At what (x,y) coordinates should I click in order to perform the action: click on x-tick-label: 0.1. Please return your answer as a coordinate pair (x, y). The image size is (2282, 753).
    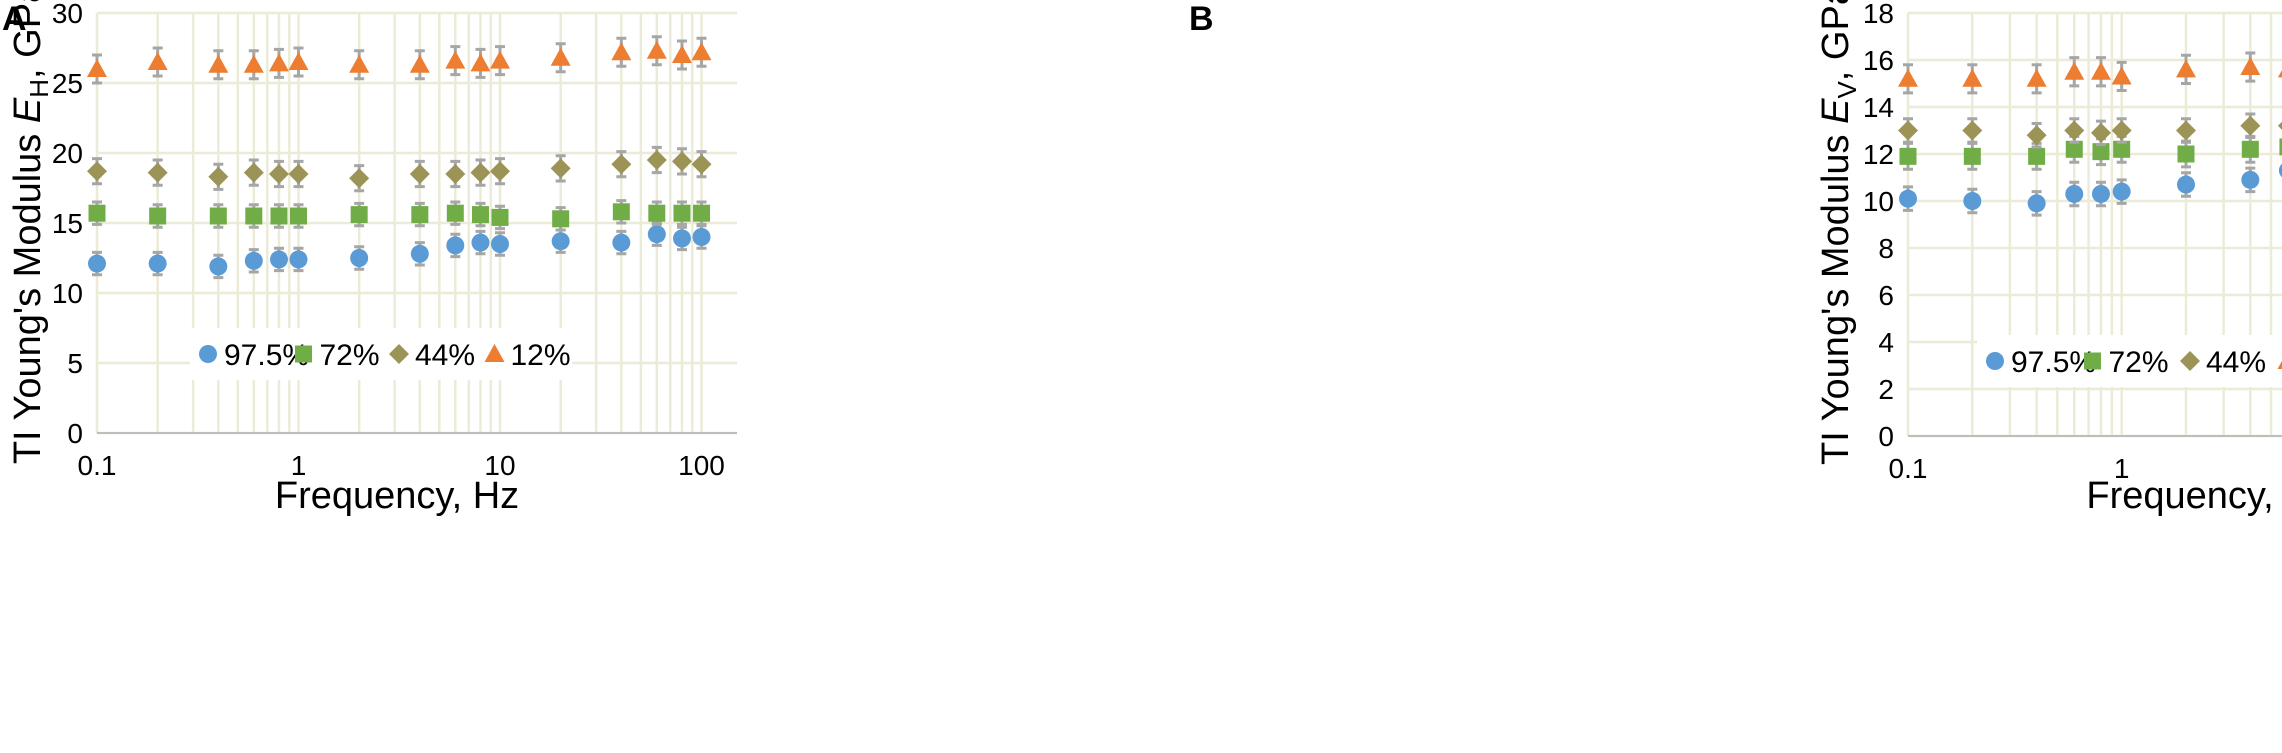
    Looking at the image, I should click on (97, 465).